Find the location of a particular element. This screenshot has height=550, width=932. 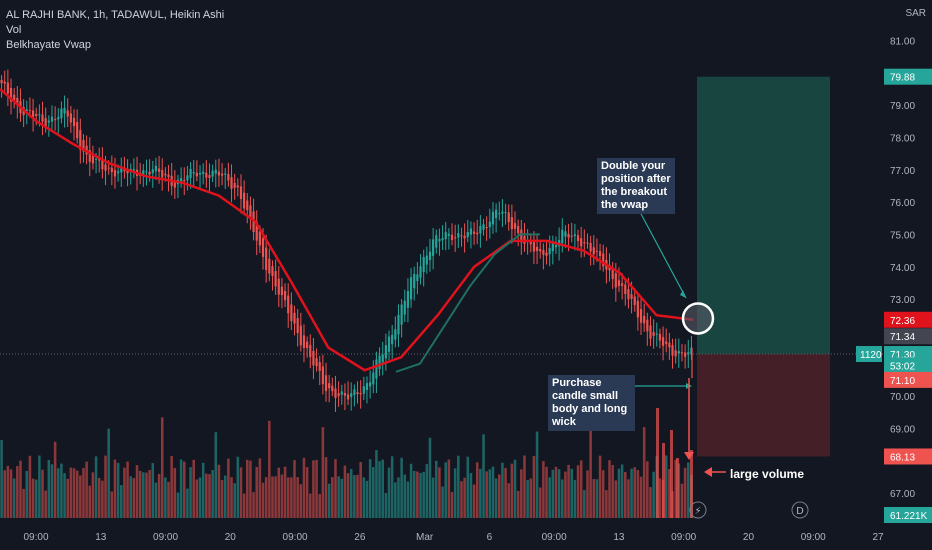

annotation-purchase-candle: Purchase candle small body and long wick is located at coordinates (591, 403).